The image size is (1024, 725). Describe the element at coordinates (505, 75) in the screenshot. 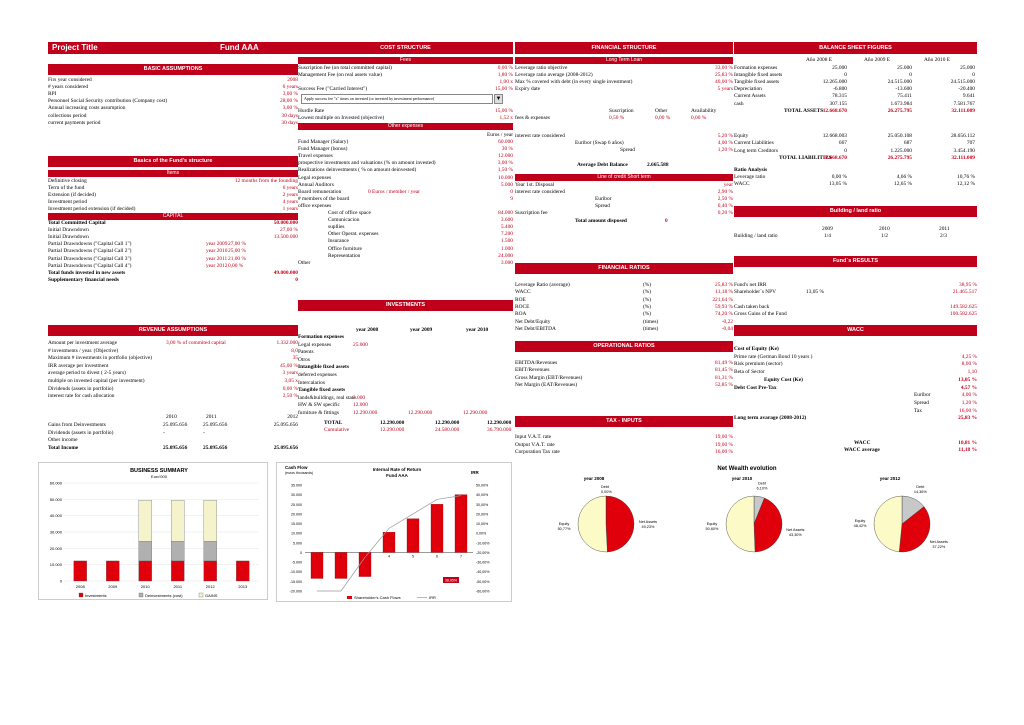

I see `cell: 1,80 %` at that location.